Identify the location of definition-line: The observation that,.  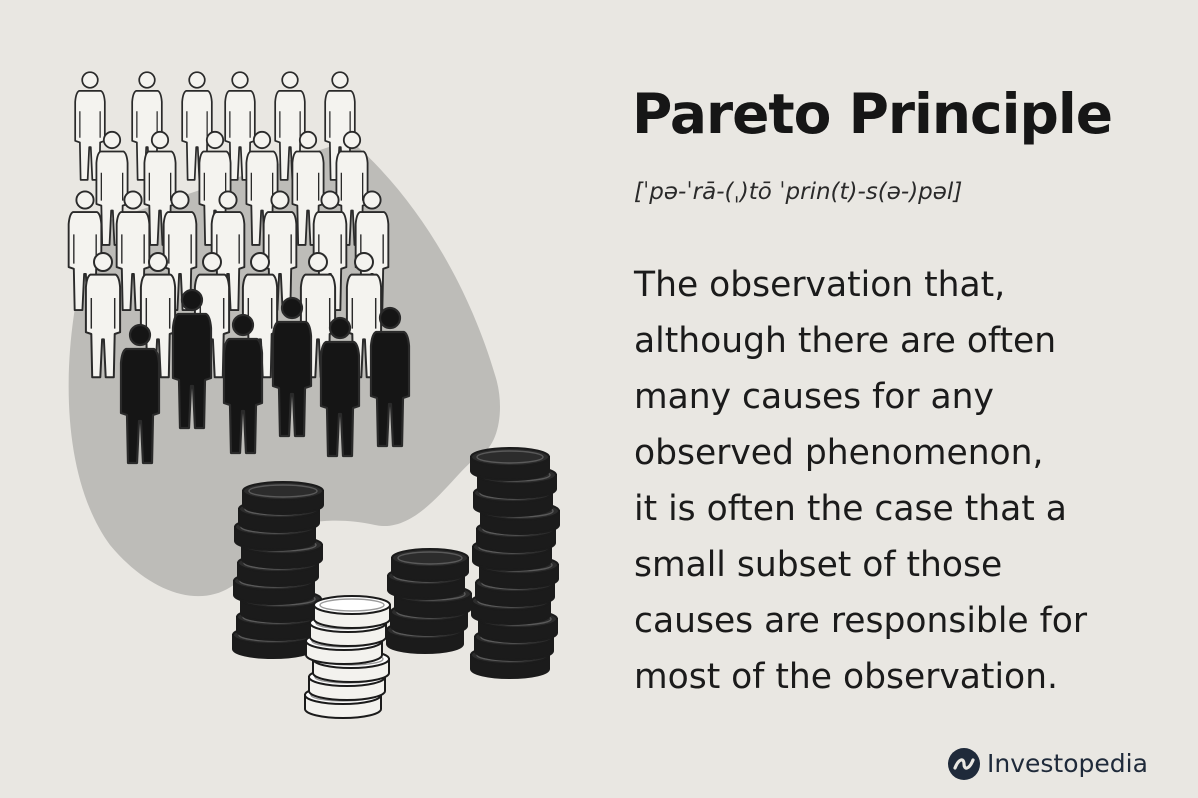
(820, 285).